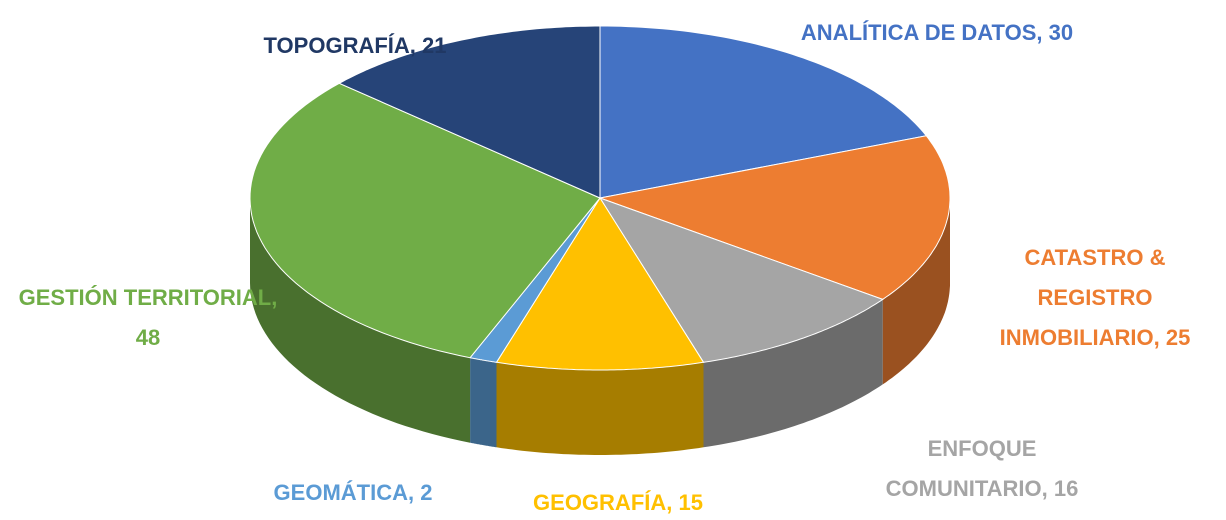 This screenshot has width=1226, height=520. I want to click on data-label: GESTIÓN TERRITORIAL, 48, so click(148, 317).